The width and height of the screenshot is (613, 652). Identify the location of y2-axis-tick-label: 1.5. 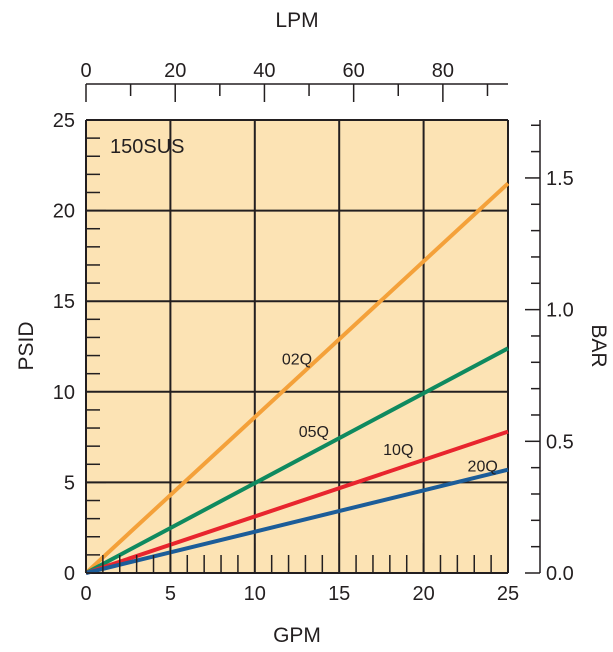
(560, 179).